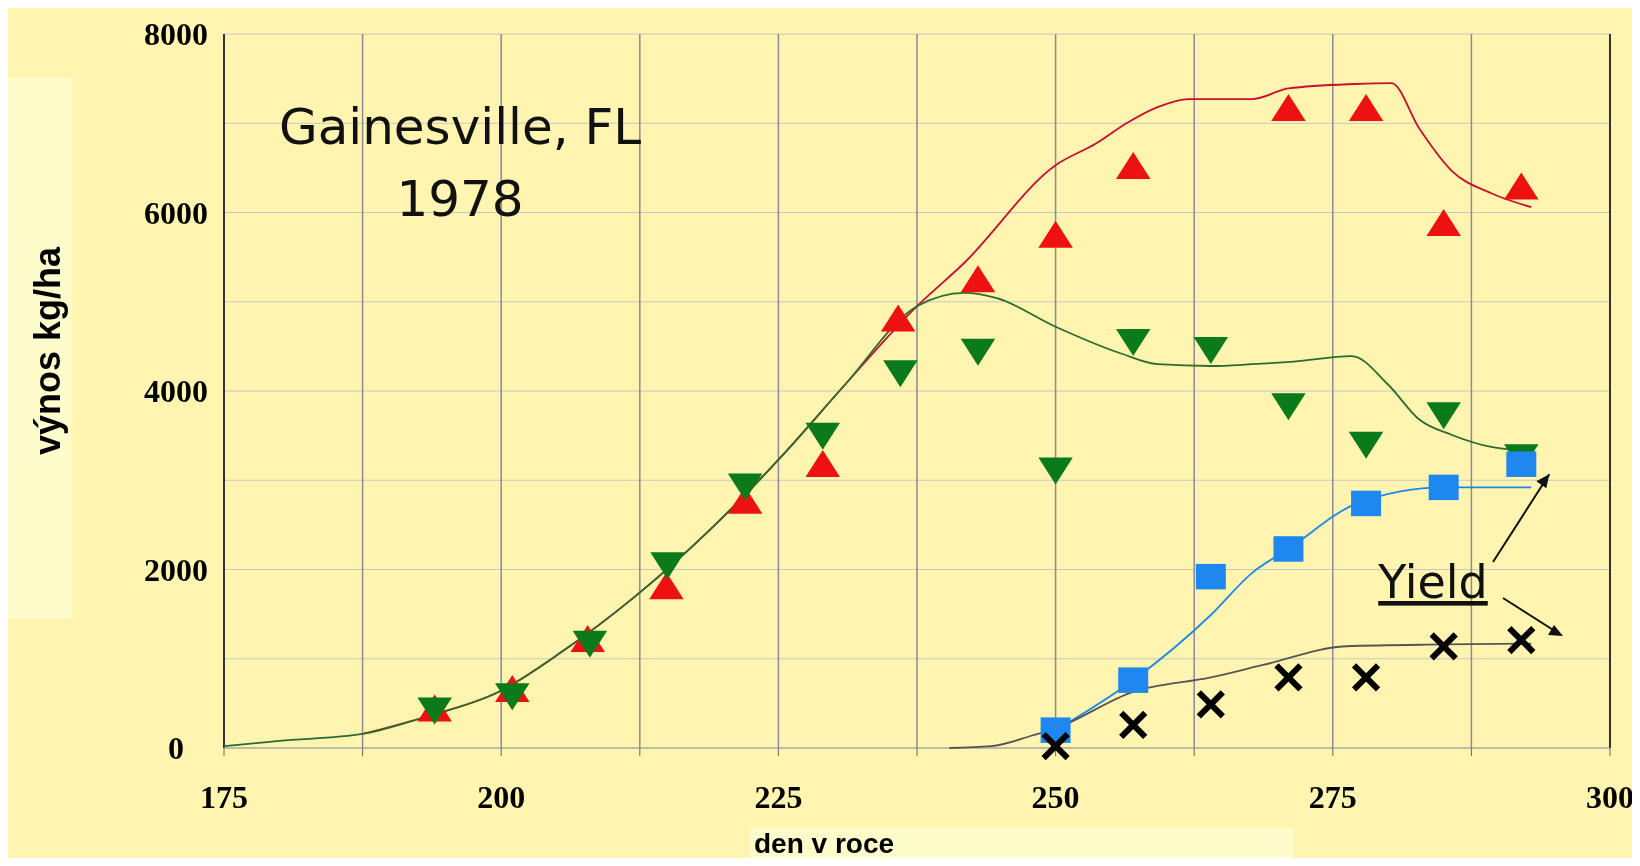  I want to click on y-tick-label: 8000, so click(176, 34).